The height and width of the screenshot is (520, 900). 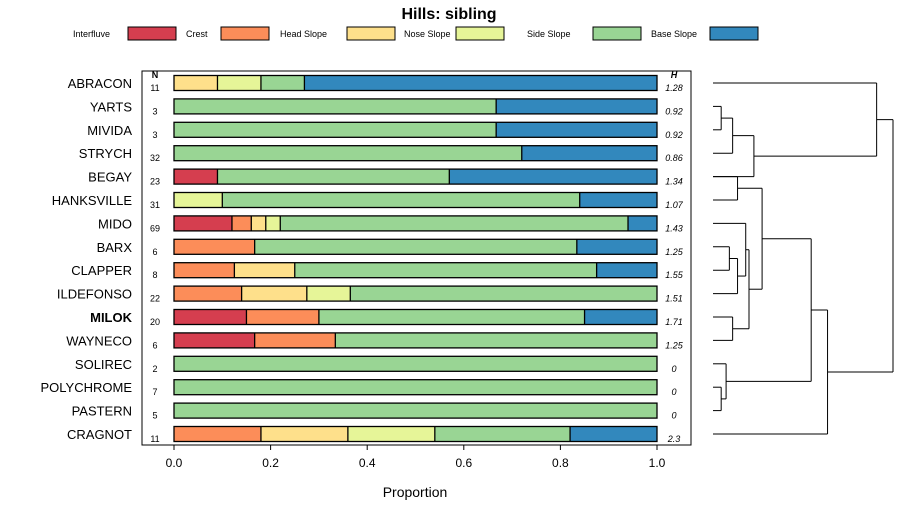 What do you see at coordinates (110, 177) in the screenshot?
I see `row-label: BEGAY` at bounding box center [110, 177].